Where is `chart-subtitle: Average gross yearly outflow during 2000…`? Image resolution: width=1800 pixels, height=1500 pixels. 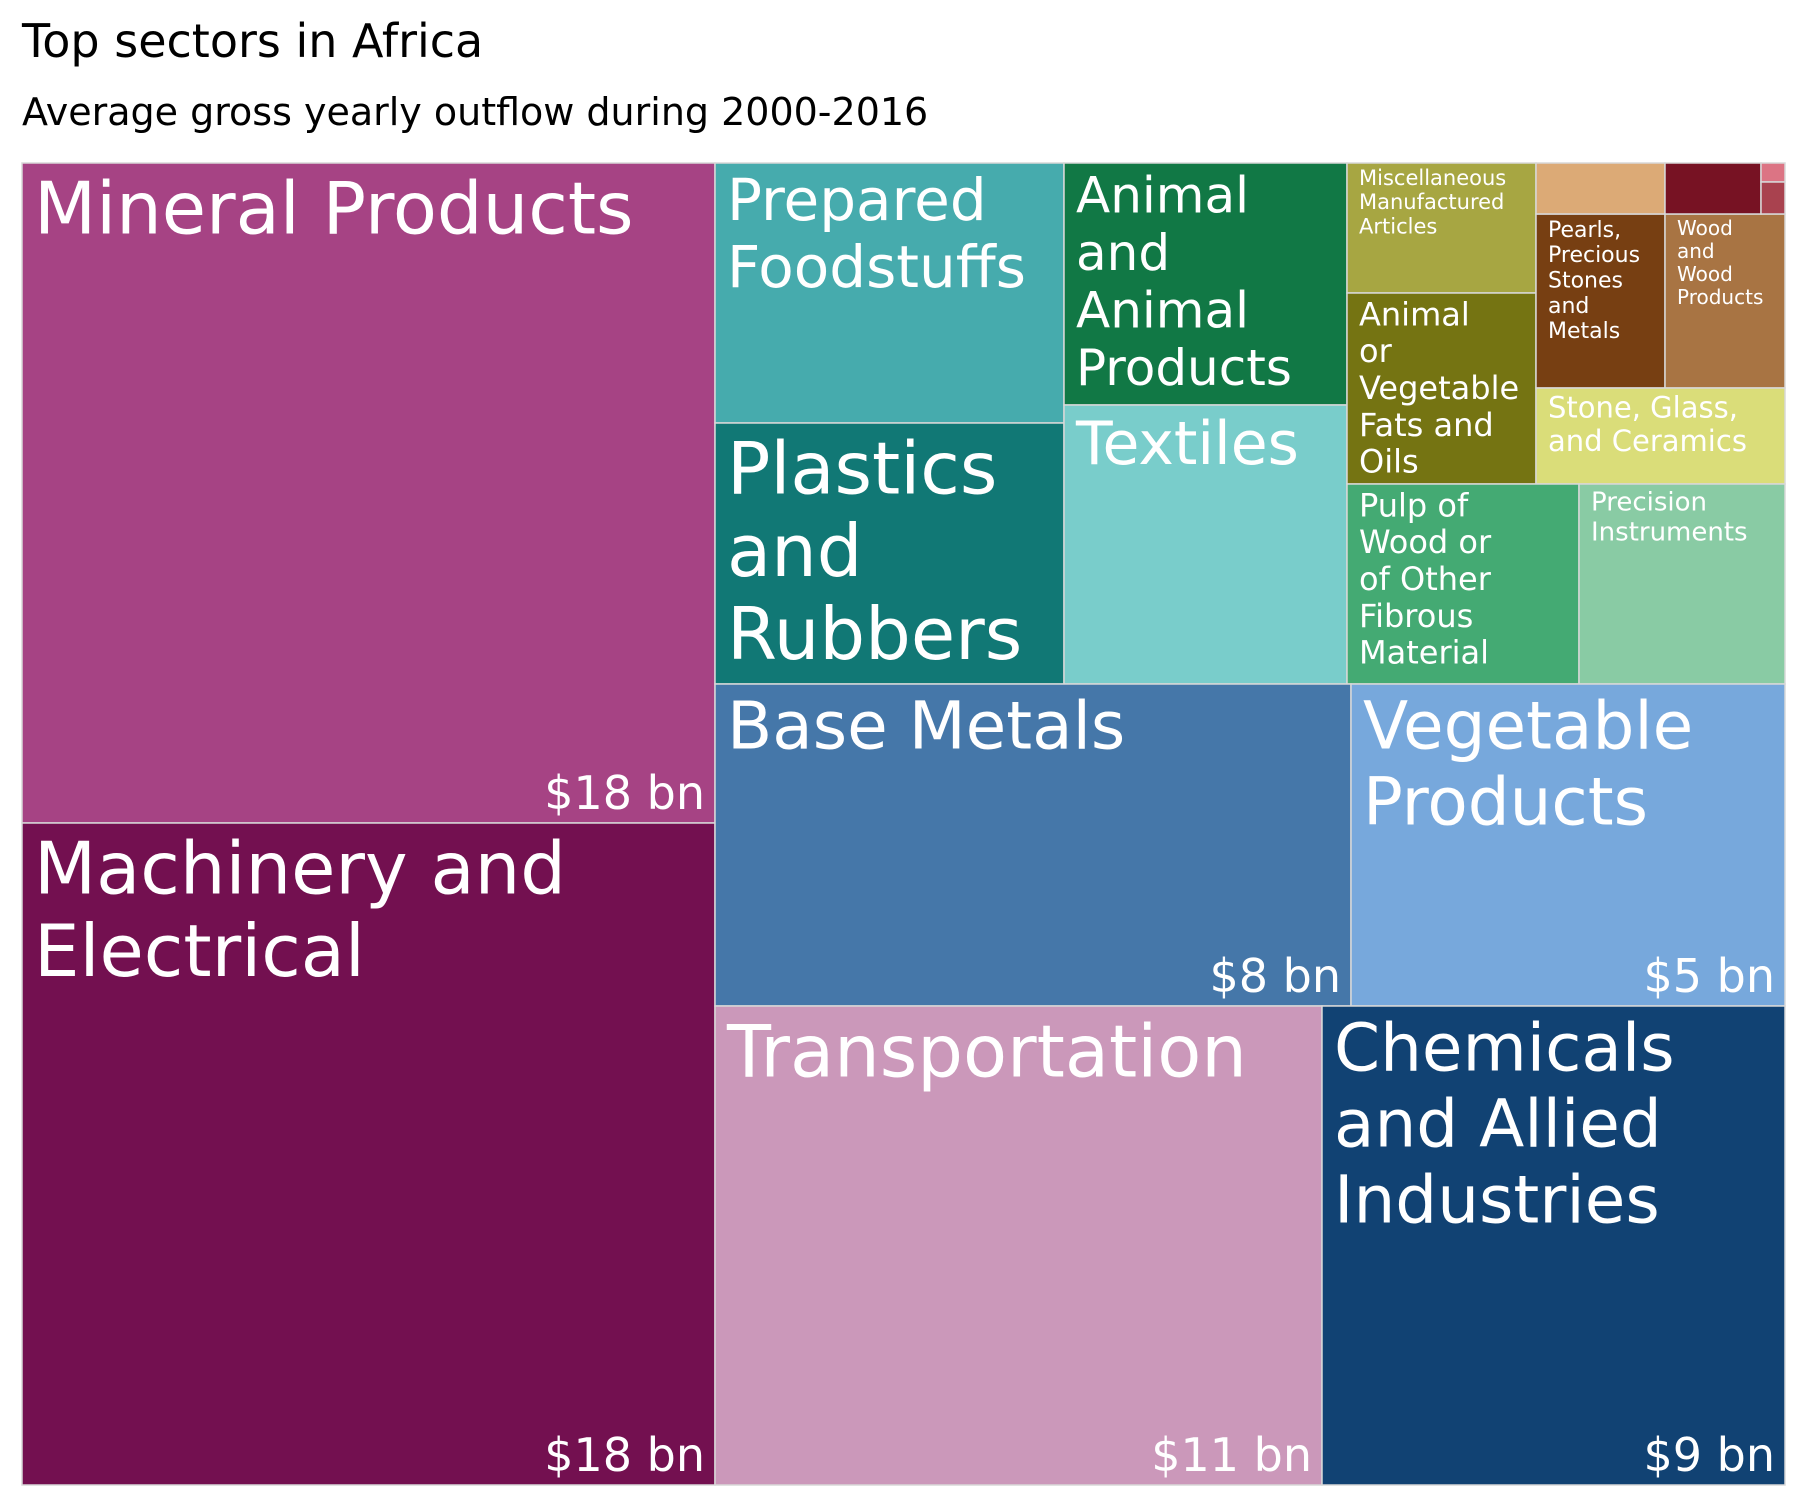
chart-subtitle: Average gross yearly outflow during 2000… is located at coordinates (475, 112).